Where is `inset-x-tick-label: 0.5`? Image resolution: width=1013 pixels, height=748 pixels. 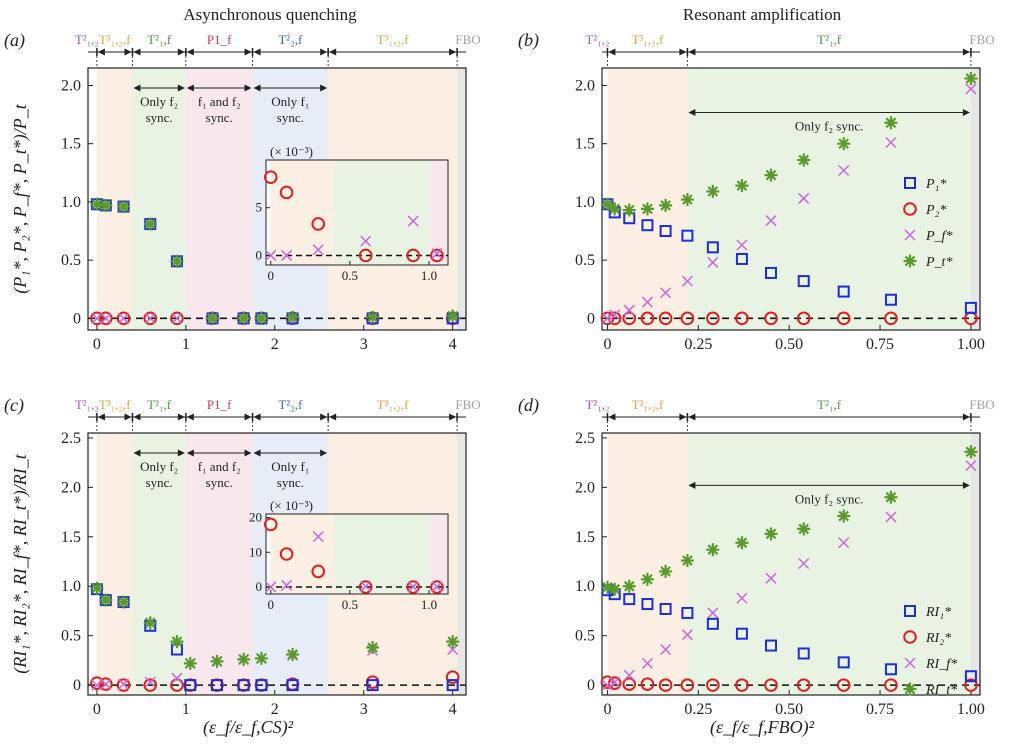 inset-x-tick-label: 0.5 is located at coordinates (350, 604).